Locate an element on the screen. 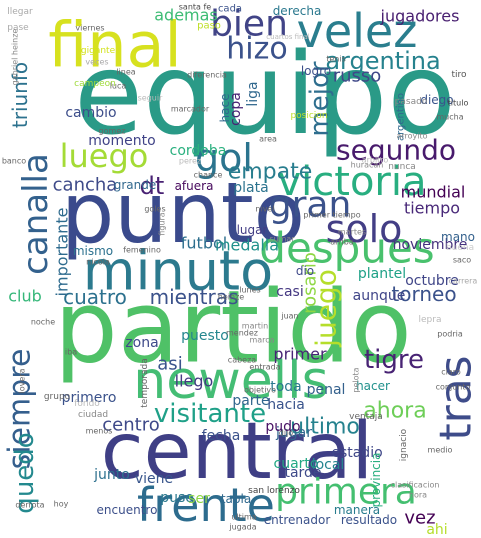 The height and width of the screenshot is (538, 481). cloud-word-frente: frente is located at coordinates (206, 505).